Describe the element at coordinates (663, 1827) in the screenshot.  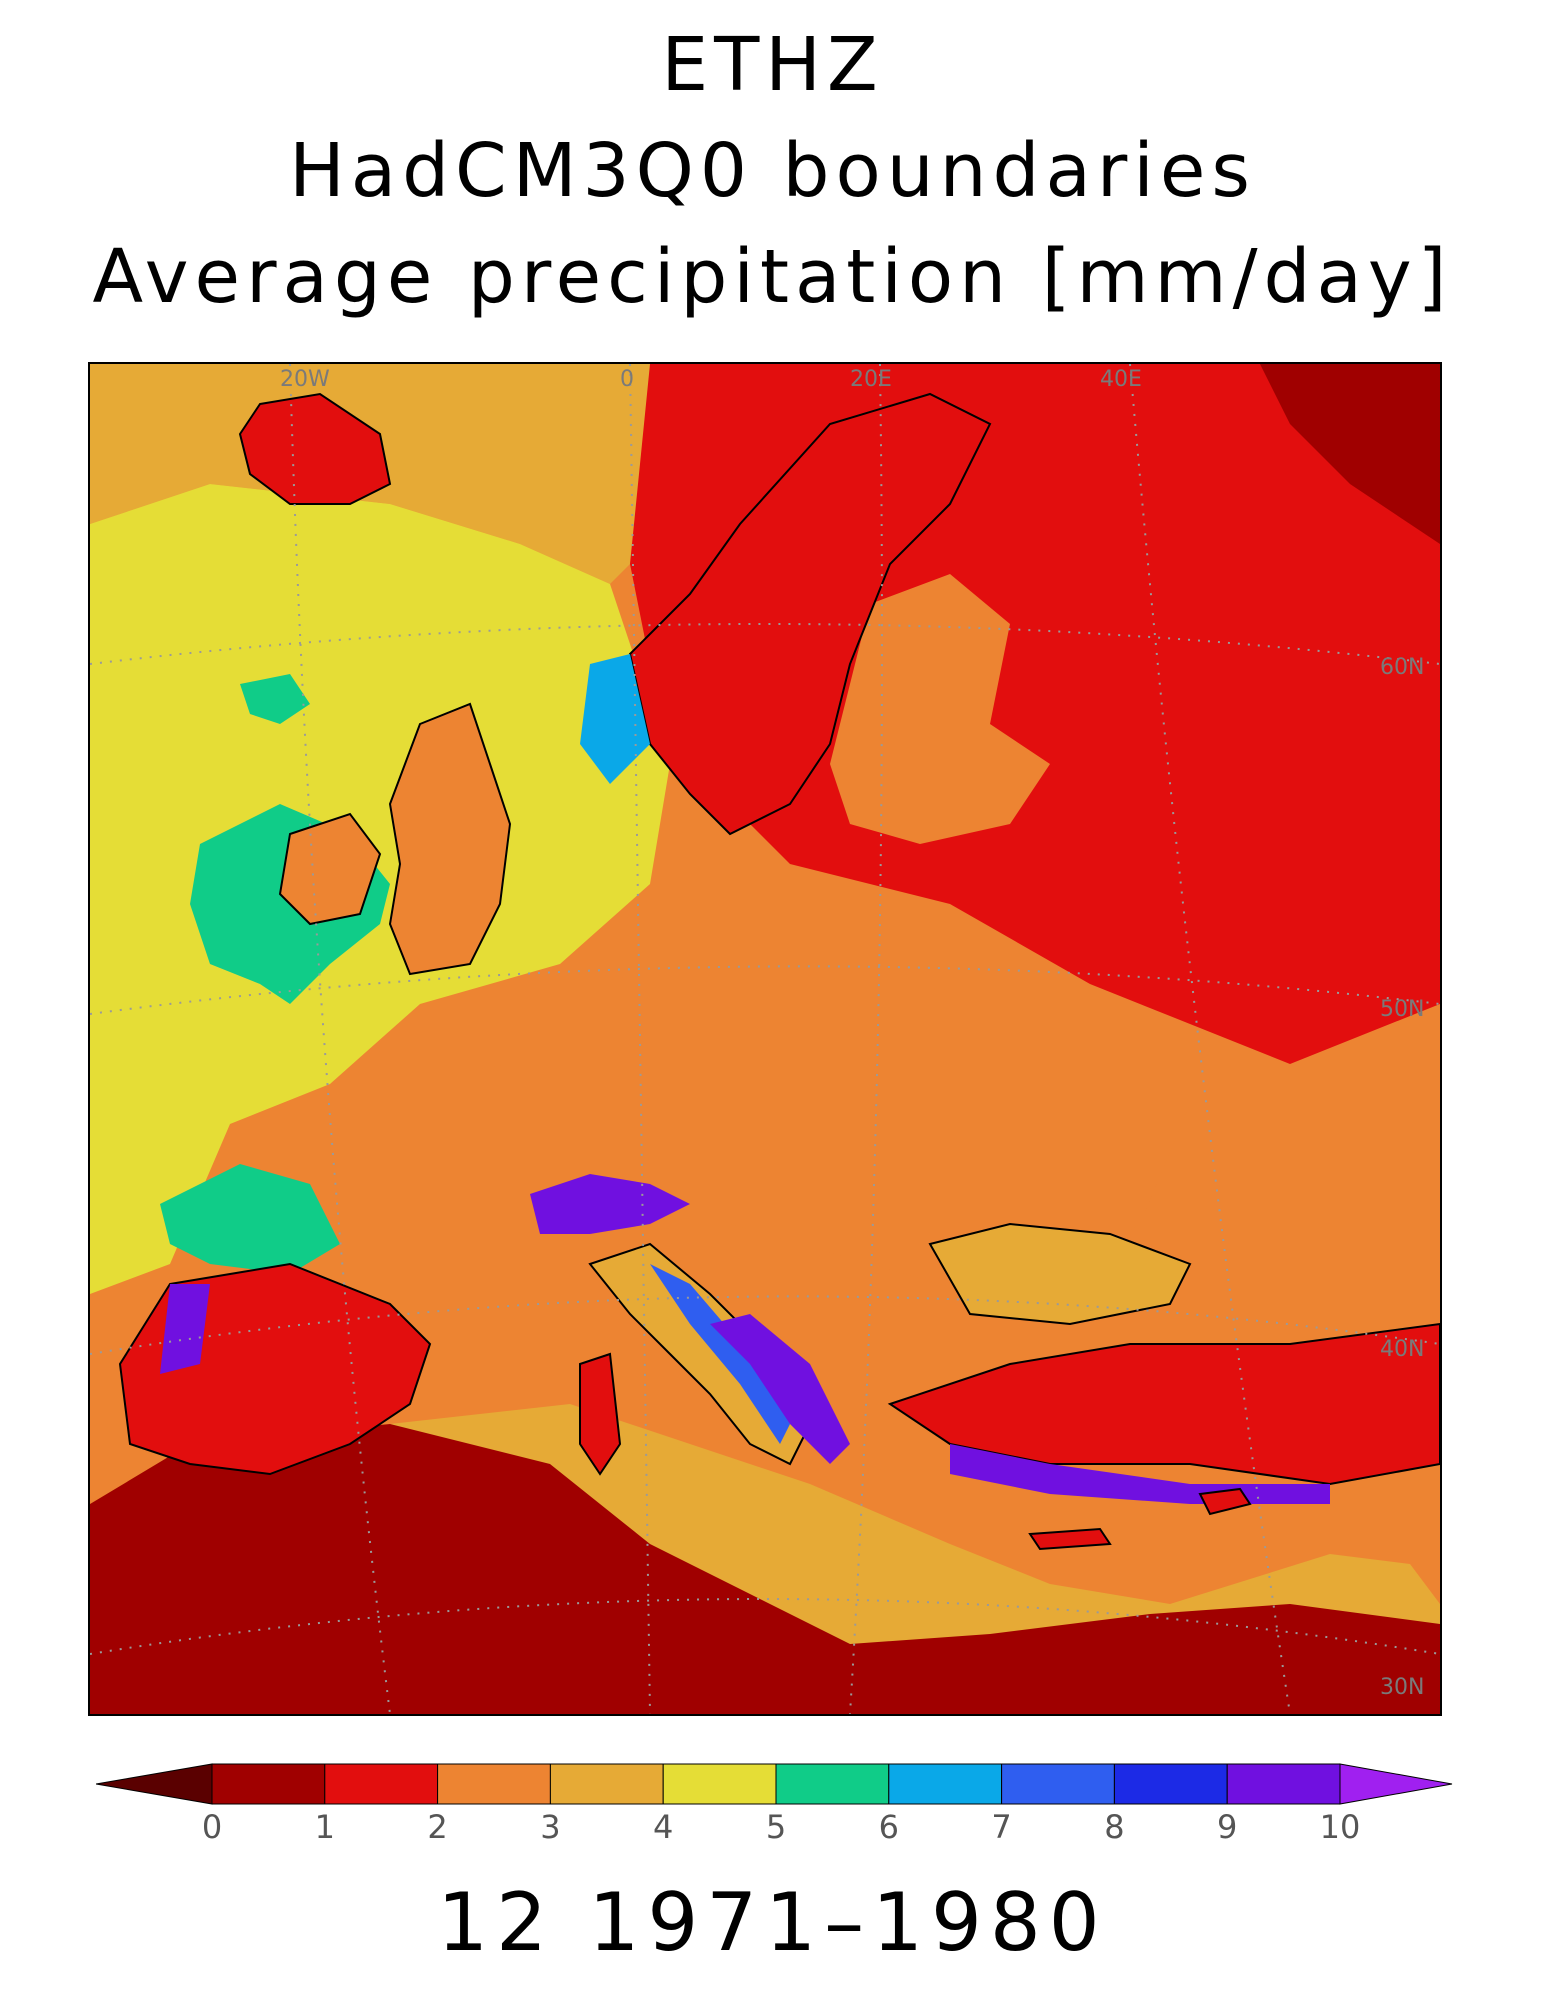
I see `colorbar-tick-label: 4` at that location.